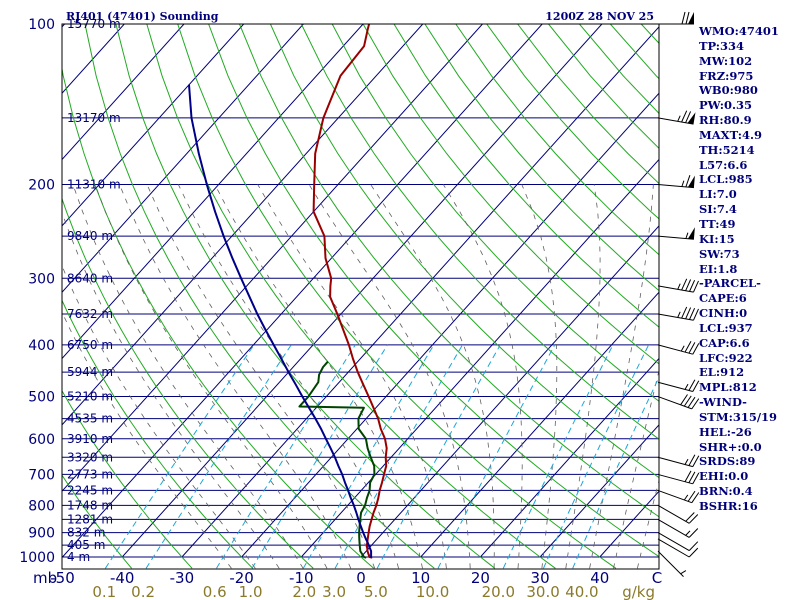 The height and width of the screenshot is (600, 800). Describe the element at coordinates (41, 346) in the screenshot. I see `pressure-tick-label: 400` at that location.